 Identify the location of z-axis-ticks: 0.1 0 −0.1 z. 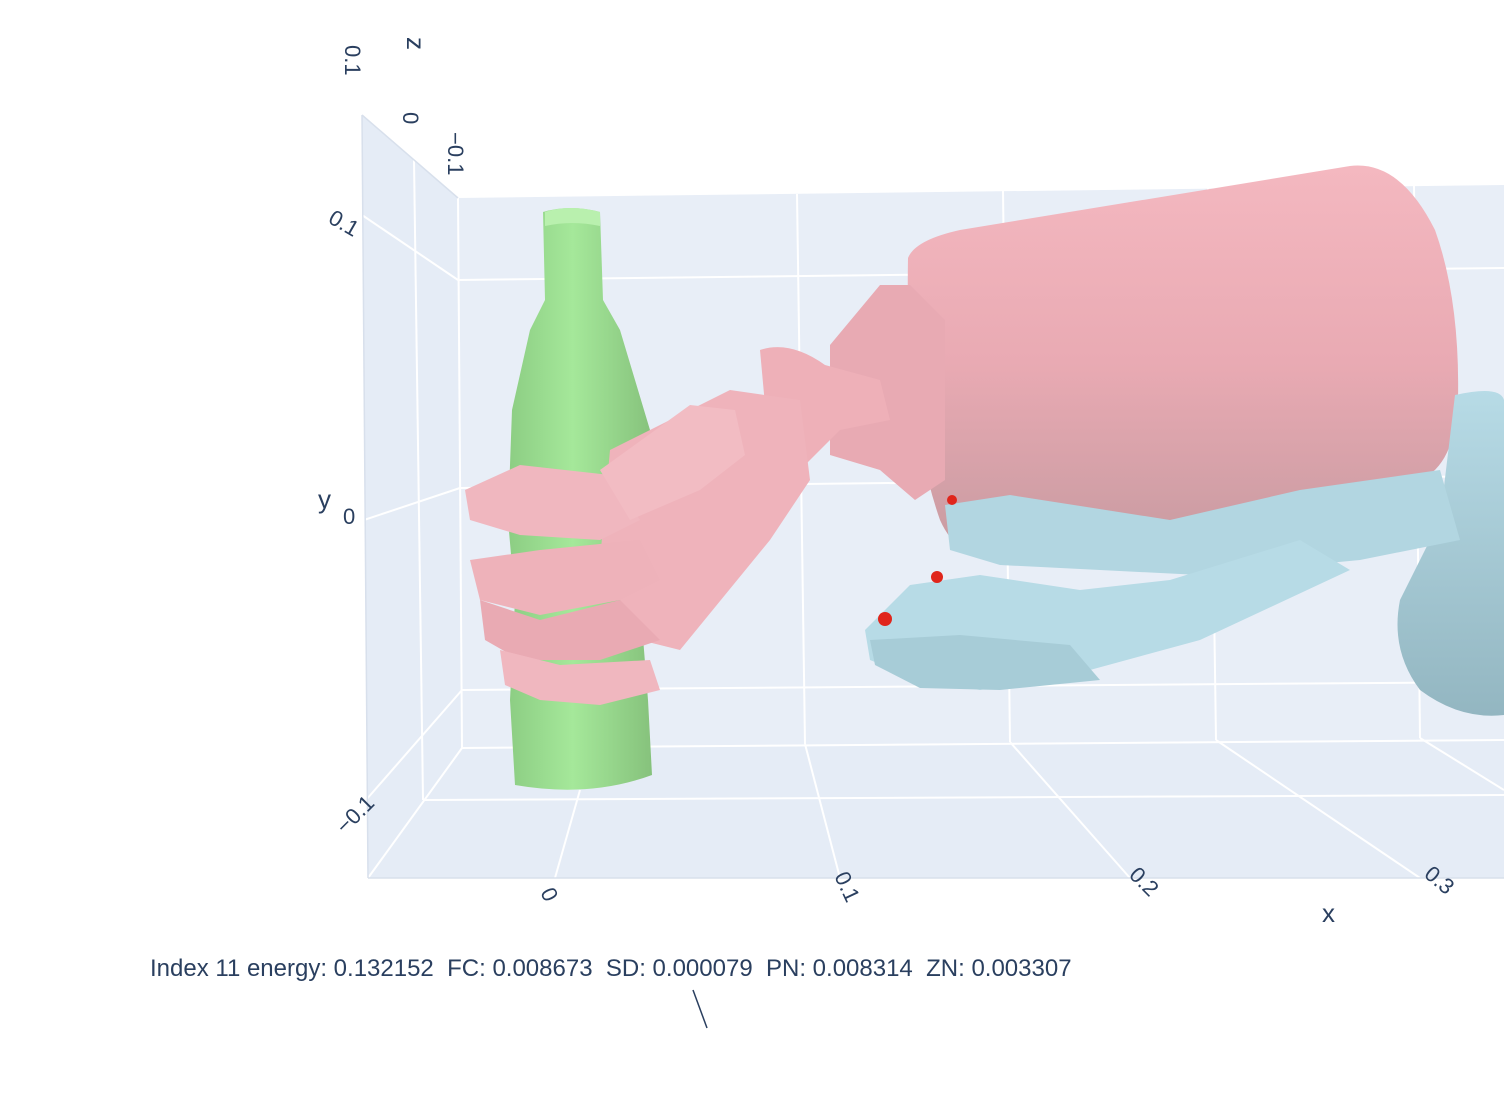
(404, 106).